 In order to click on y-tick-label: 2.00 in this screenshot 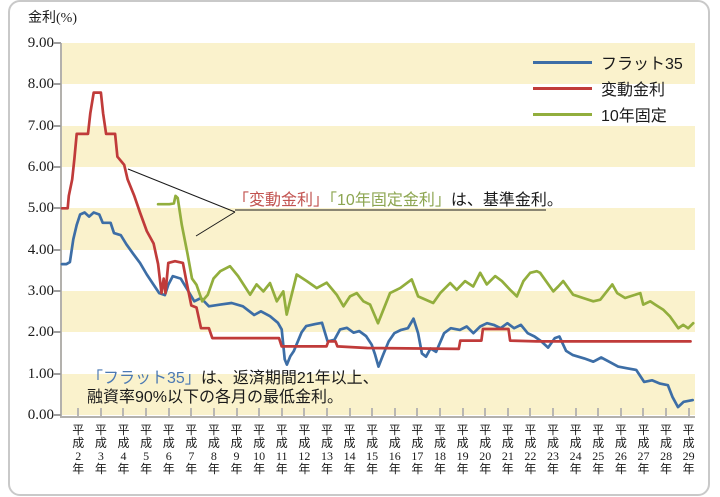, I will do `click(40, 332)`.